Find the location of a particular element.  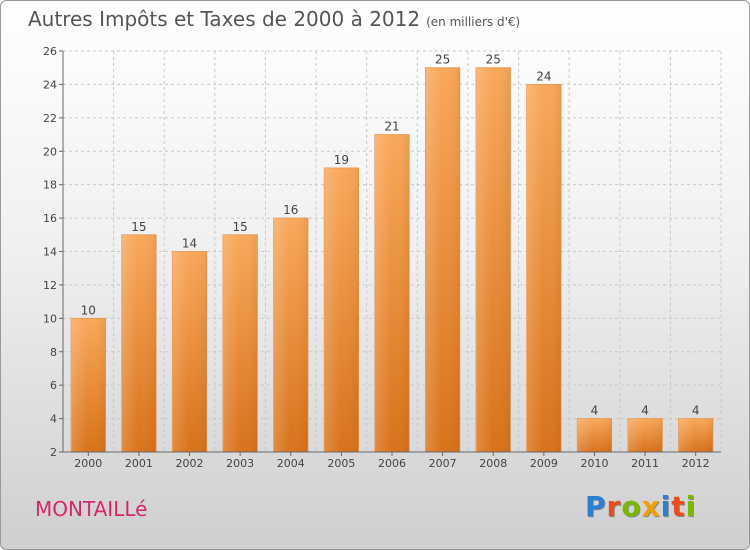

logo-letter: o is located at coordinates (631, 506).